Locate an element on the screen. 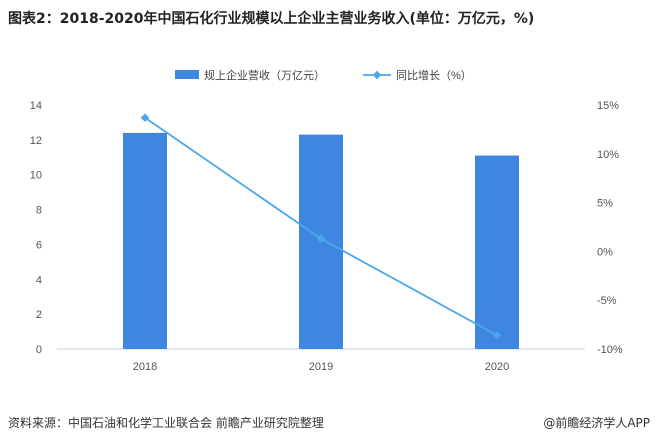 The height and width of the screenshot is (441, 660). legend-line-label: 同比增长（%） is located at coordinates (434, 75).